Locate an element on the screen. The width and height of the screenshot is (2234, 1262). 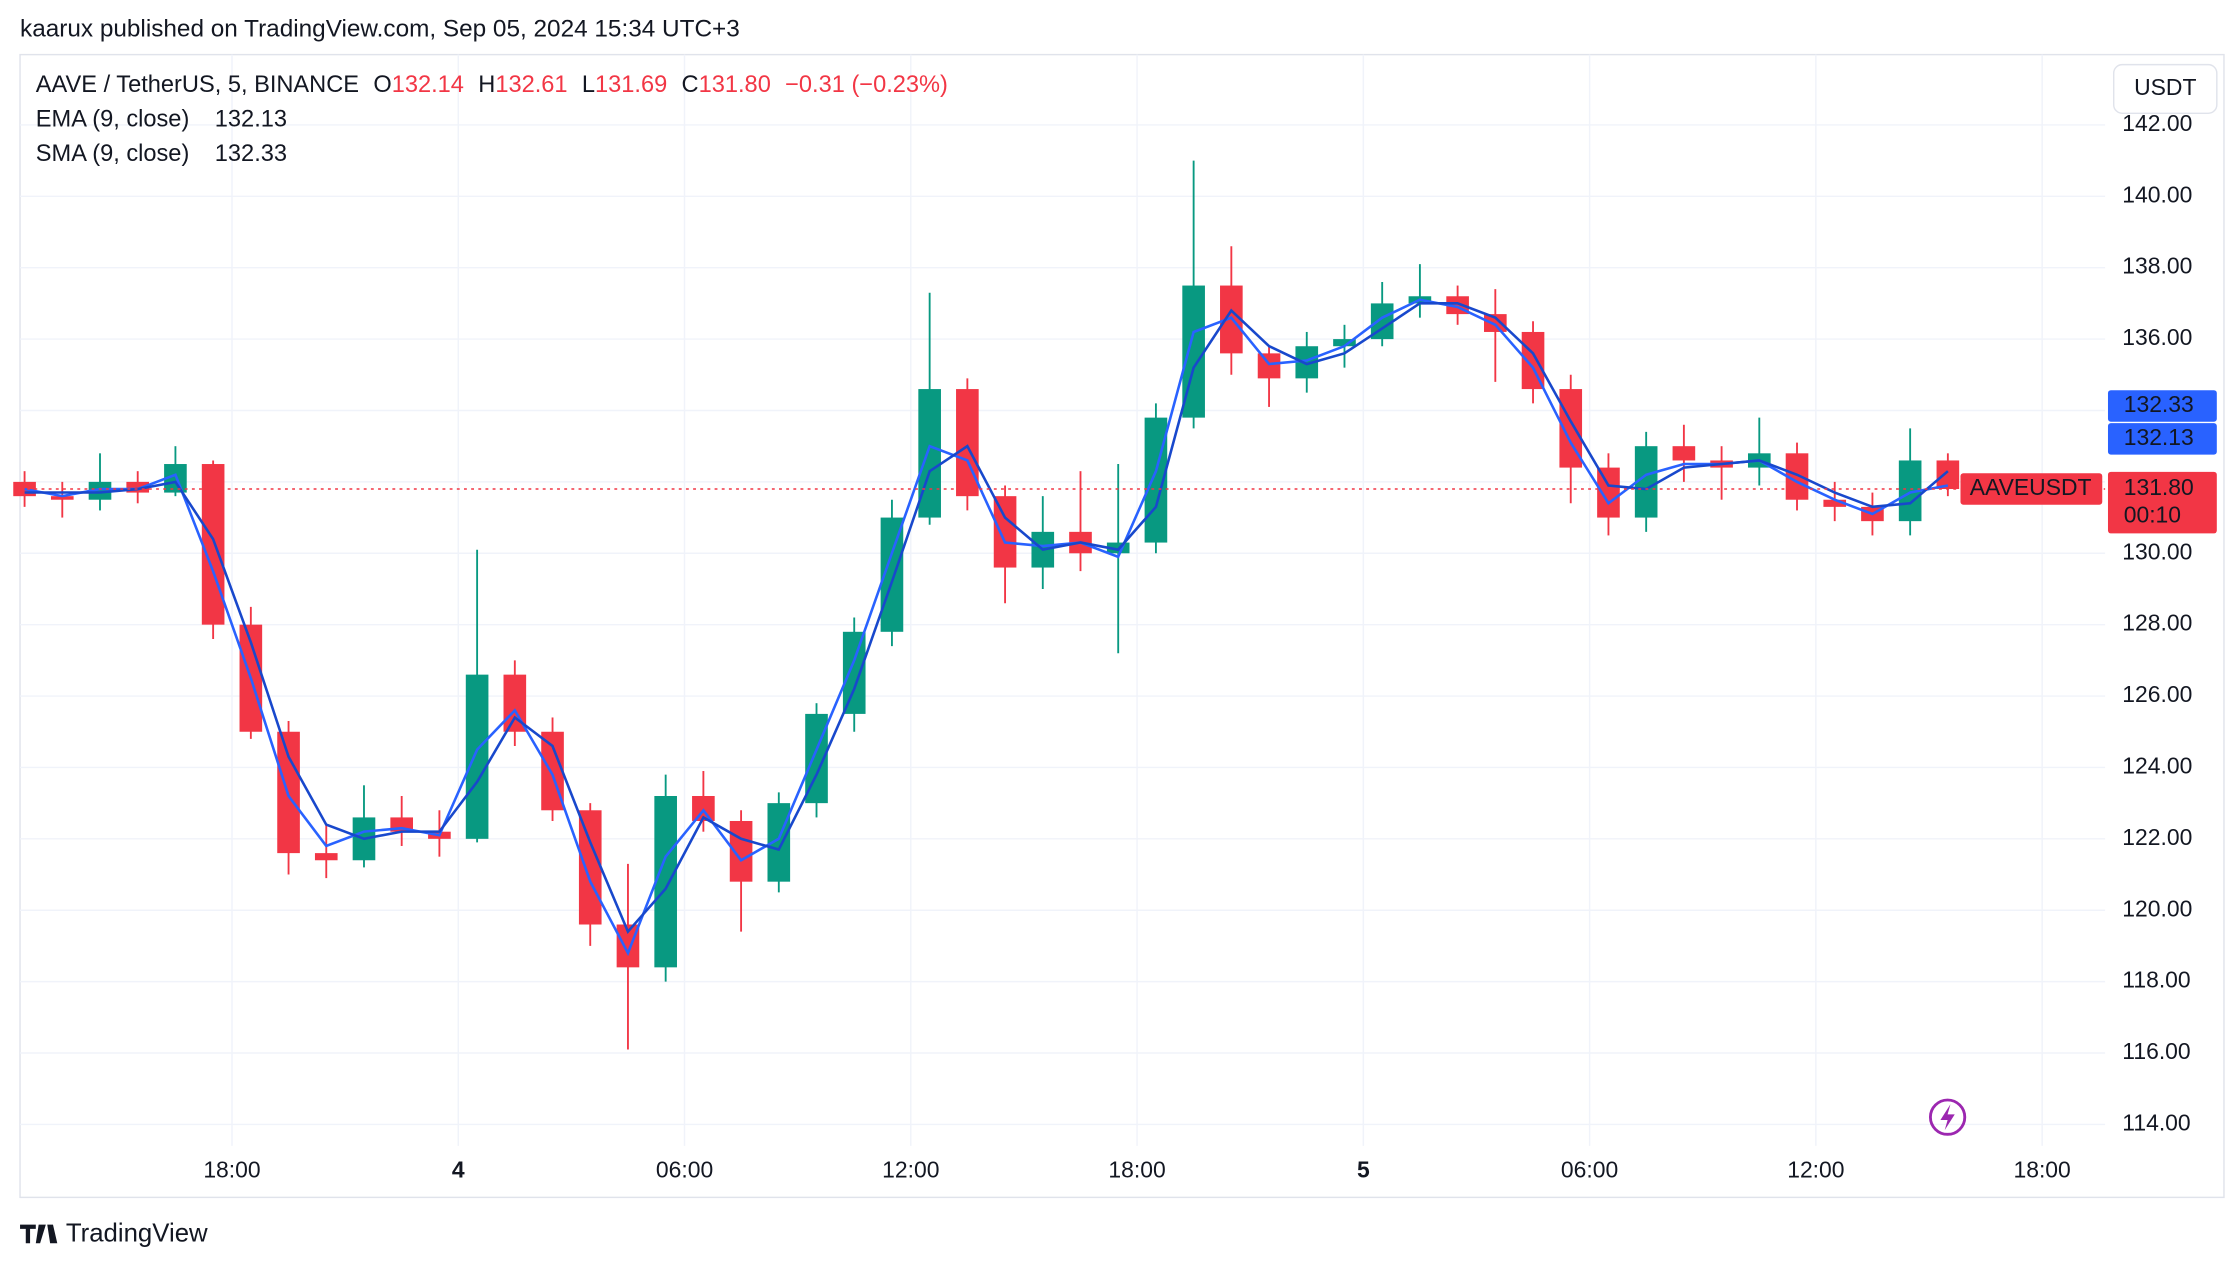
symbol: AAVE / TetherUS, 5, BINANCE is located at coordinates (197, 85).